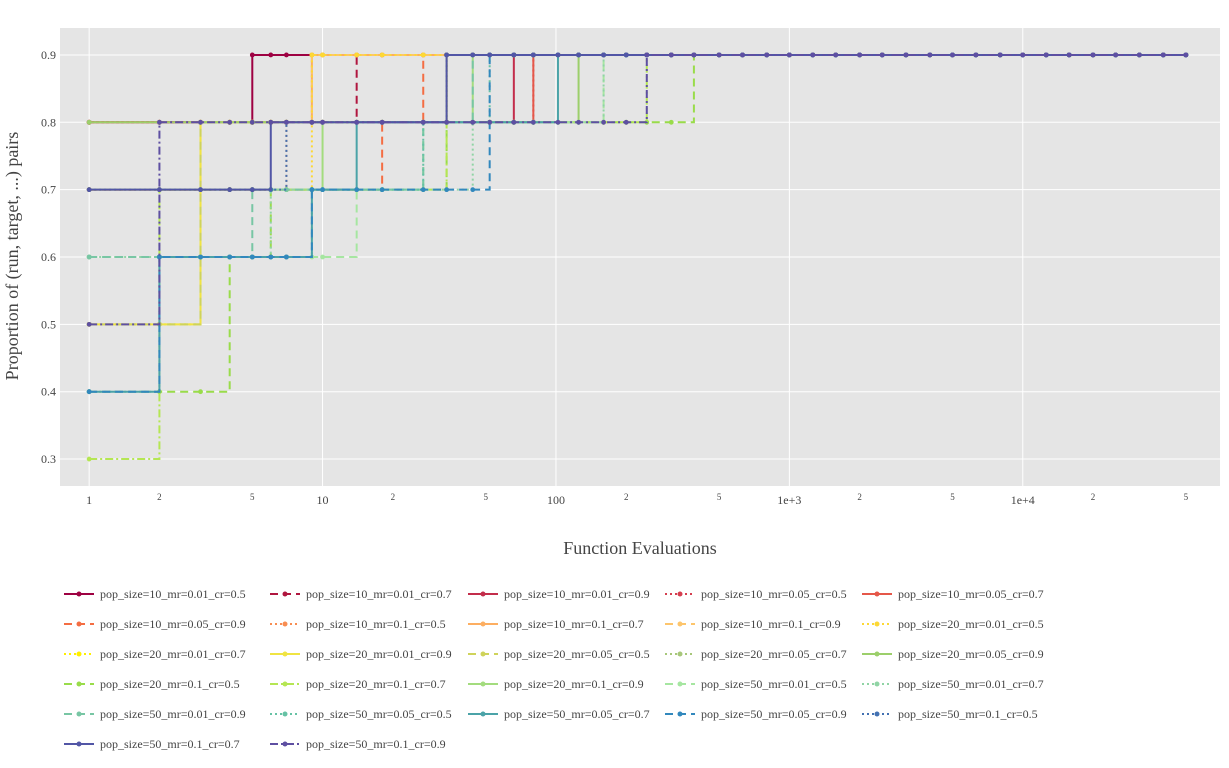  Describe the element at coordinates (173, 593) in the screenshot. I see `legend-label: pop_size=10_mr=0.01_cr=0.5` at that location.